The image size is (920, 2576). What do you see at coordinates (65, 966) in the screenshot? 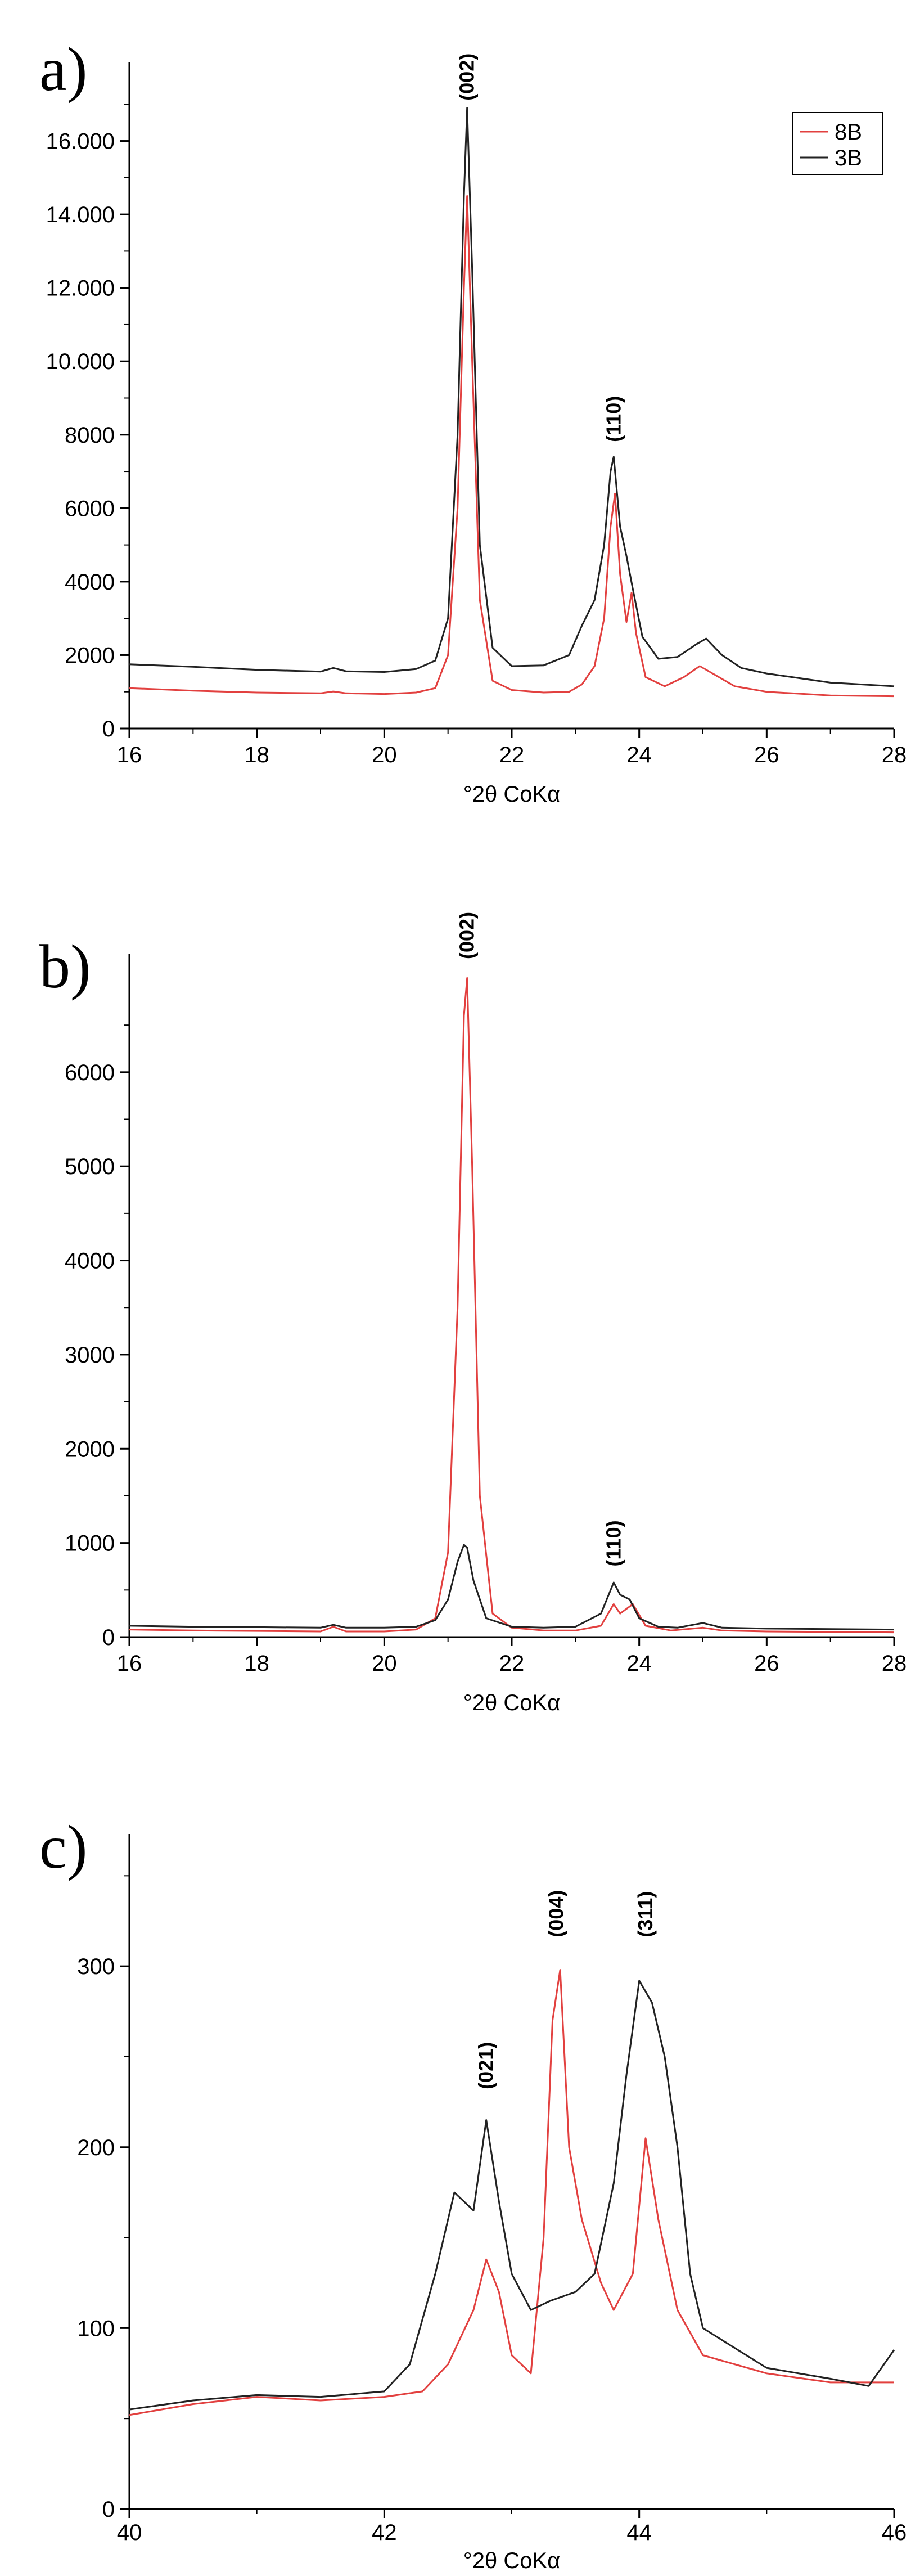
I see `panel-letter: b)` at bounding box center [65, 966].